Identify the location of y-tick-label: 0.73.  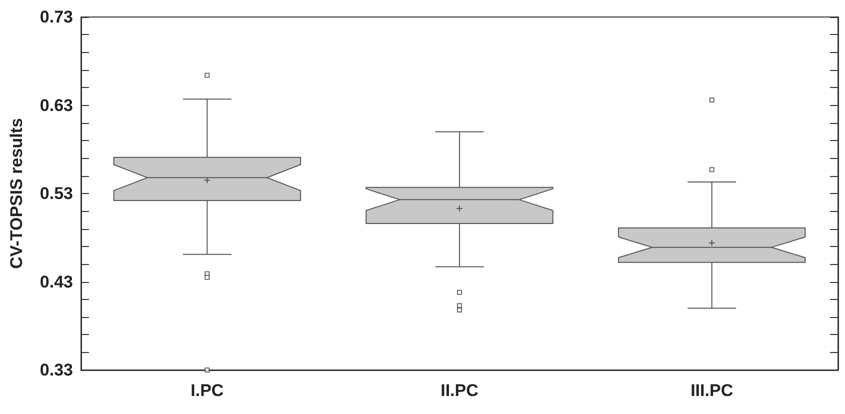
(56, 17).